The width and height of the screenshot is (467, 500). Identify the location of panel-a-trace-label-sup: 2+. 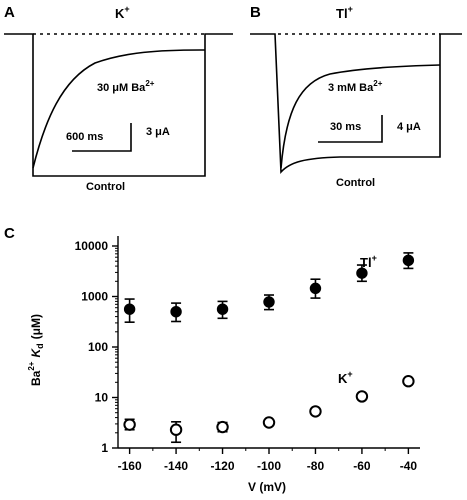
(149, 83).